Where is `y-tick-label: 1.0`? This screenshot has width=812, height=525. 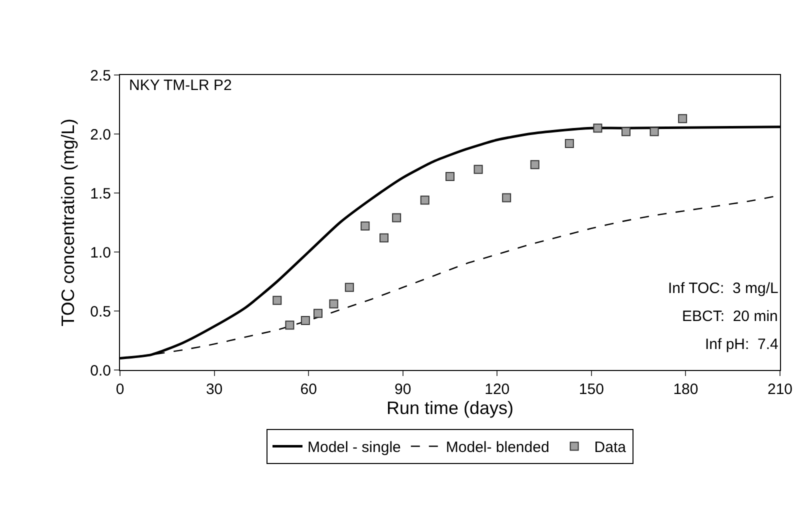
y-tick-label: 1.0 is located at coordinates (100, 253).